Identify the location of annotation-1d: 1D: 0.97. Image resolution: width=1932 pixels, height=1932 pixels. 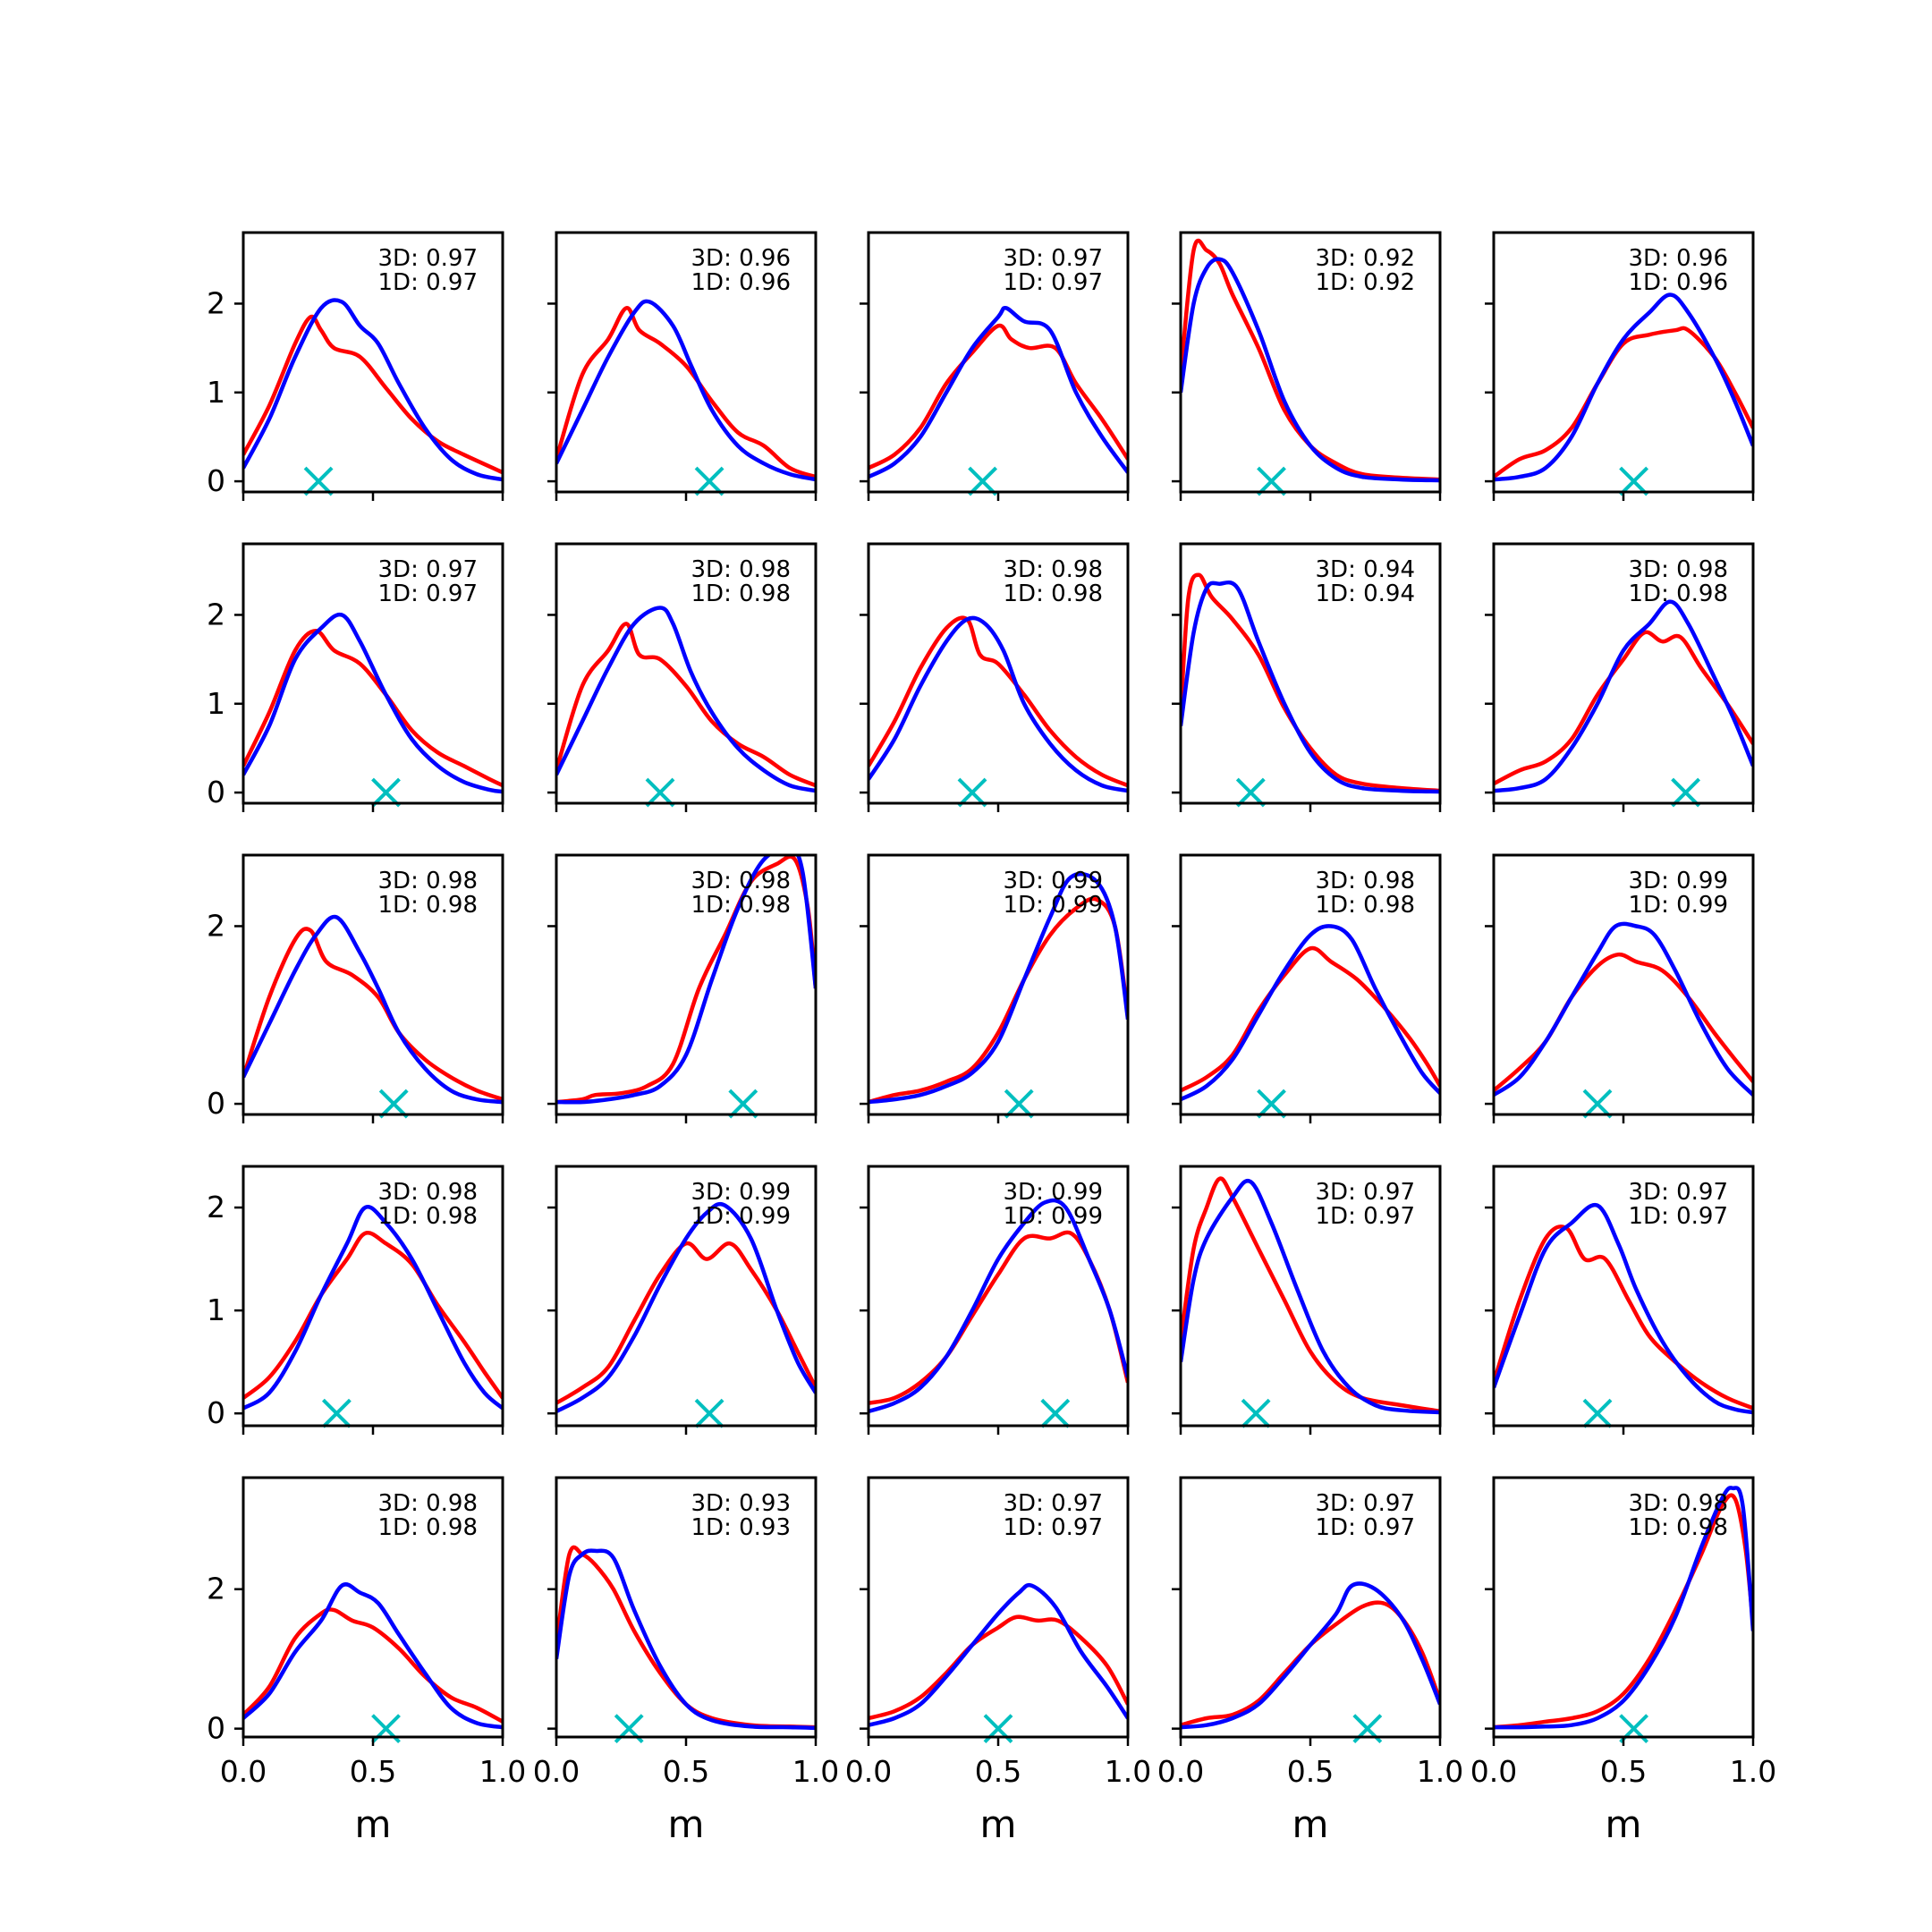
(1365, 1527).